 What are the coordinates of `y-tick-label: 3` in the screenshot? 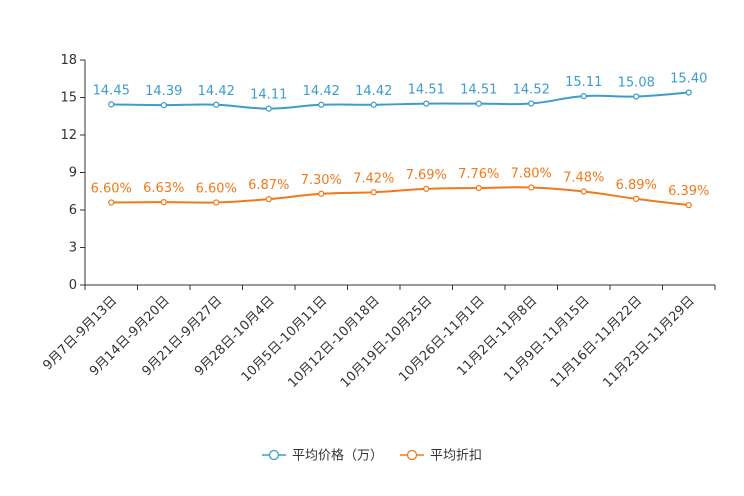 It's located at (73, 248).